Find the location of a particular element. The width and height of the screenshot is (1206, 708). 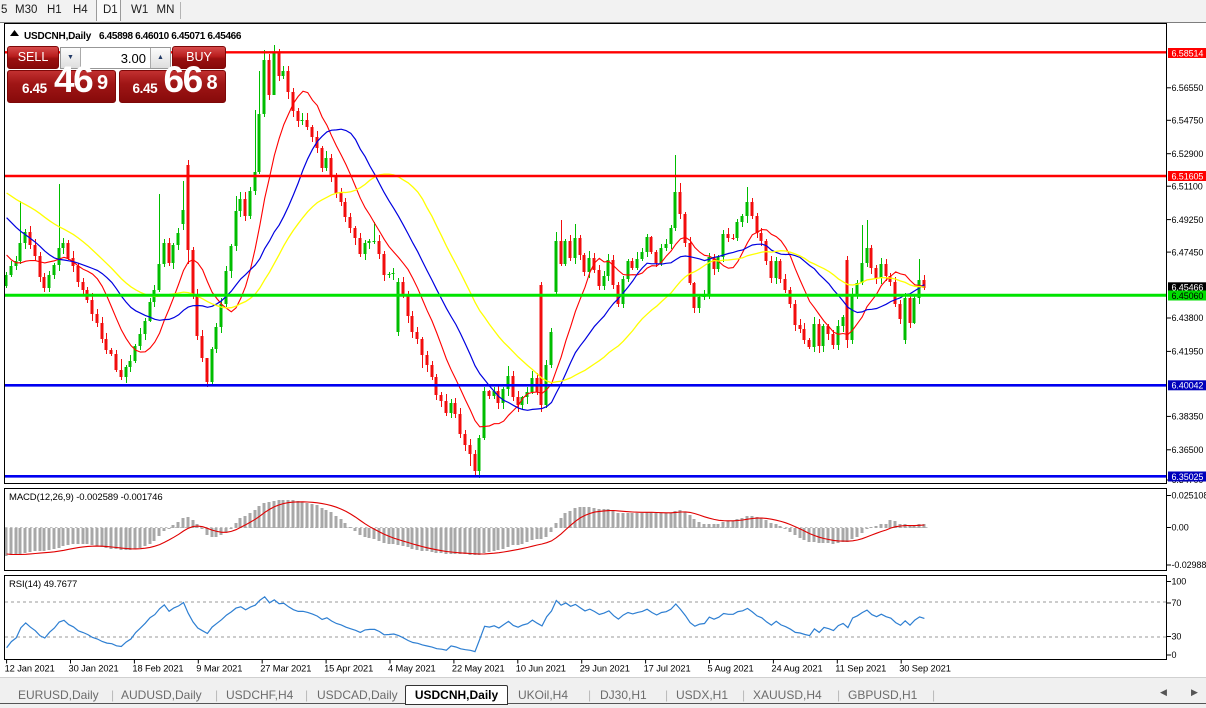

svg-text: 6.45060 is located at coordinates (1188, 296).